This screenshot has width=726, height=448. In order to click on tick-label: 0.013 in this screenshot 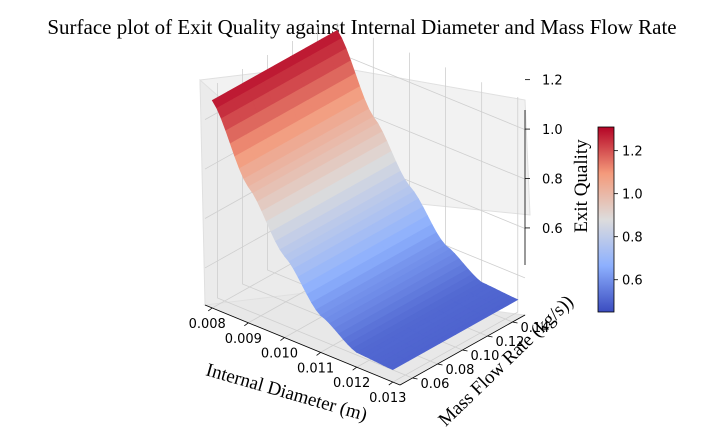, I will do `click(387, 398)`.